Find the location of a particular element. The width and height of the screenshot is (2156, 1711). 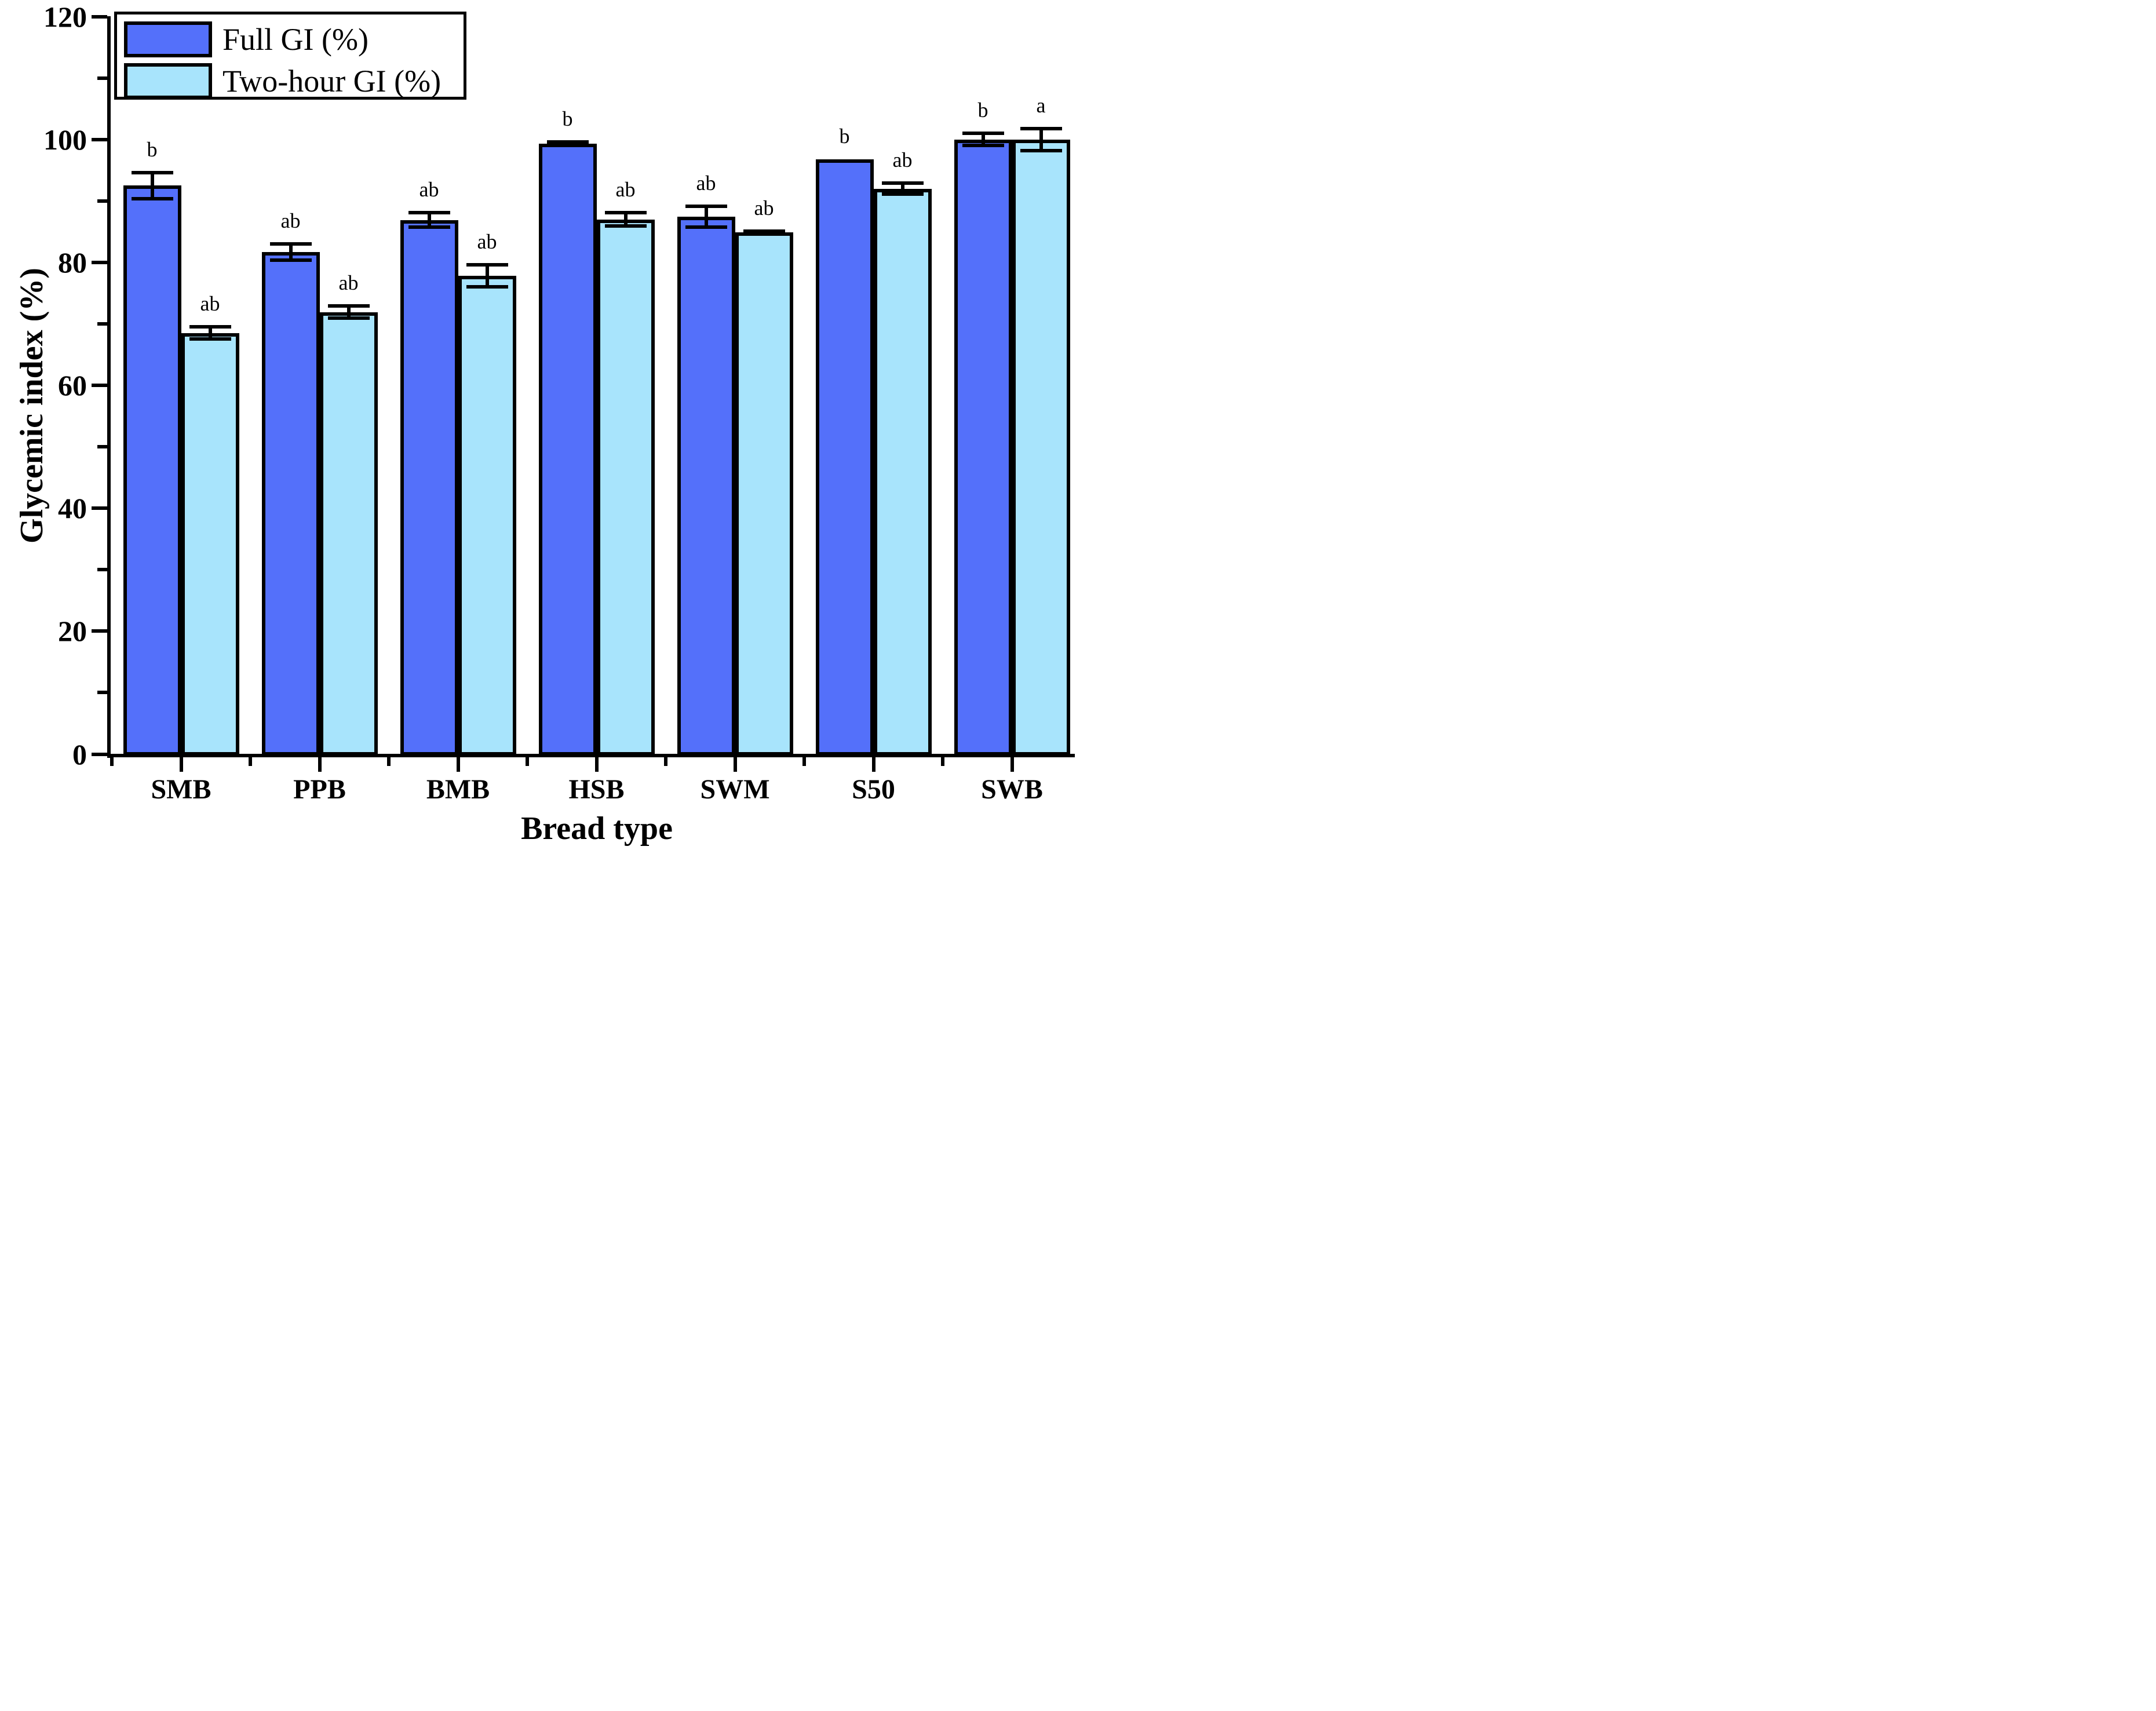

error-cap-top-SWM-full-gi is located at coordinates (706, 207).